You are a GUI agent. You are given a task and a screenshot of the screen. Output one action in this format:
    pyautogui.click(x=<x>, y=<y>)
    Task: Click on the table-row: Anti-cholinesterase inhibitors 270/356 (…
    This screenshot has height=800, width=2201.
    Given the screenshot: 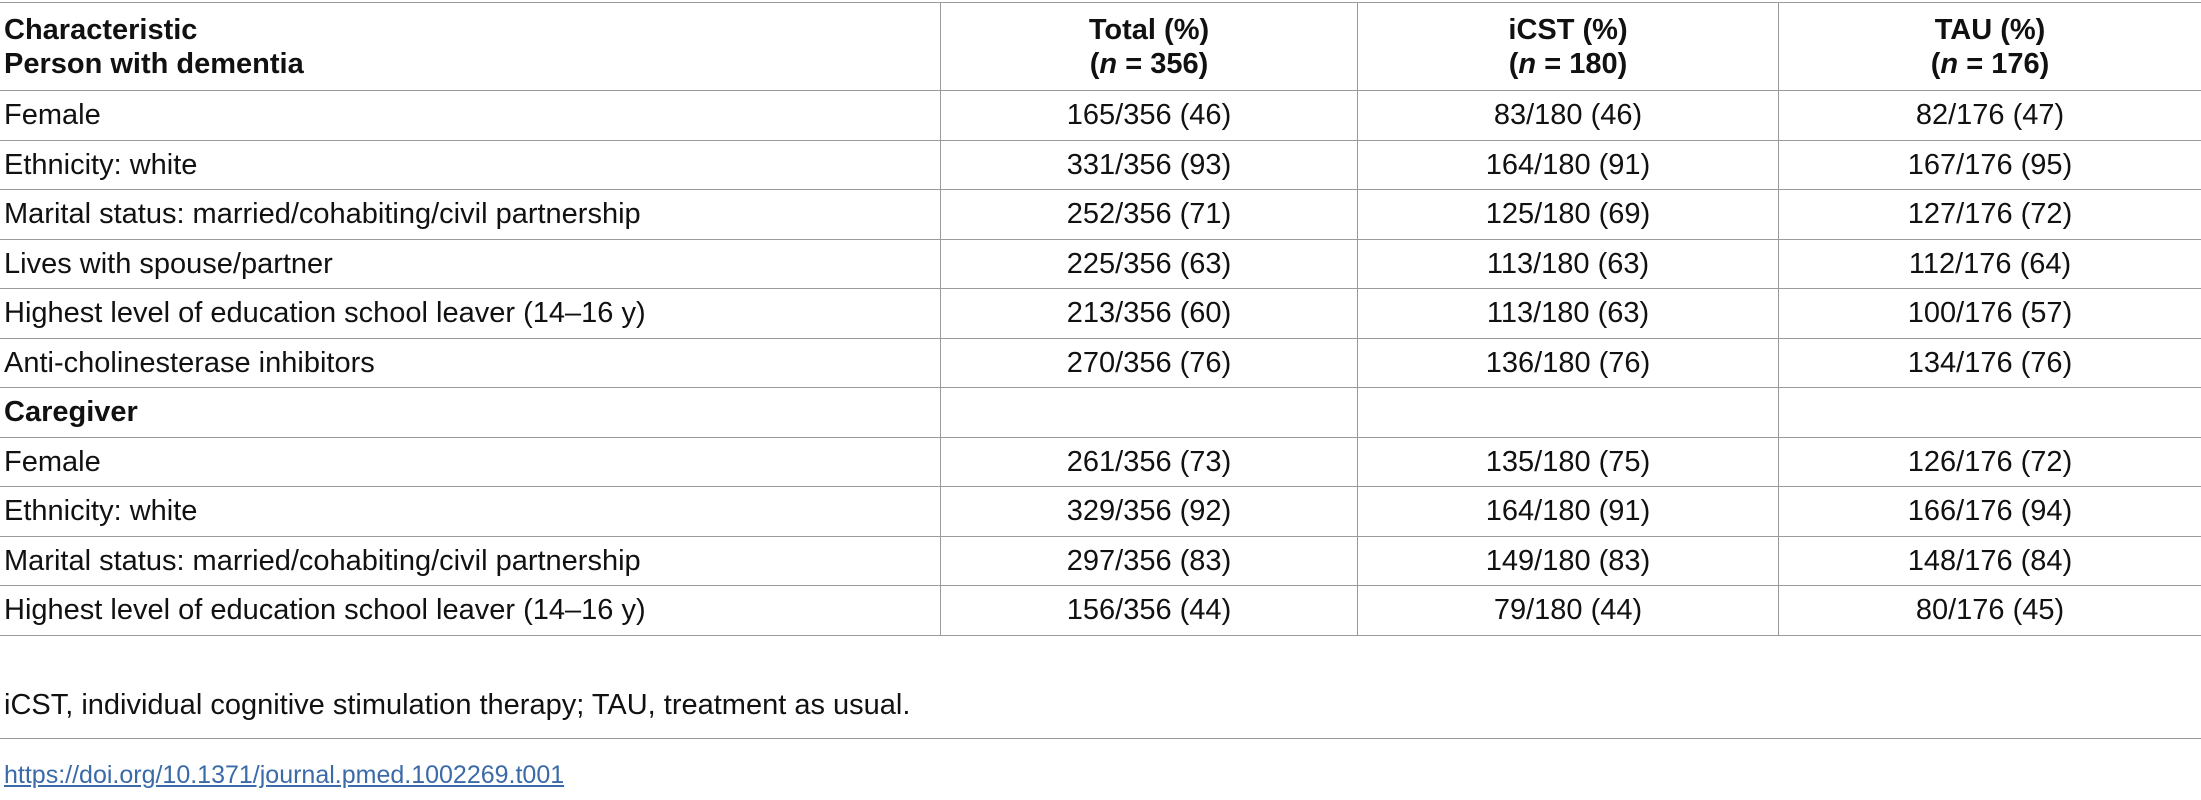 What is the action you would take?
    pyautogui.click(x=1100, y=362)
    